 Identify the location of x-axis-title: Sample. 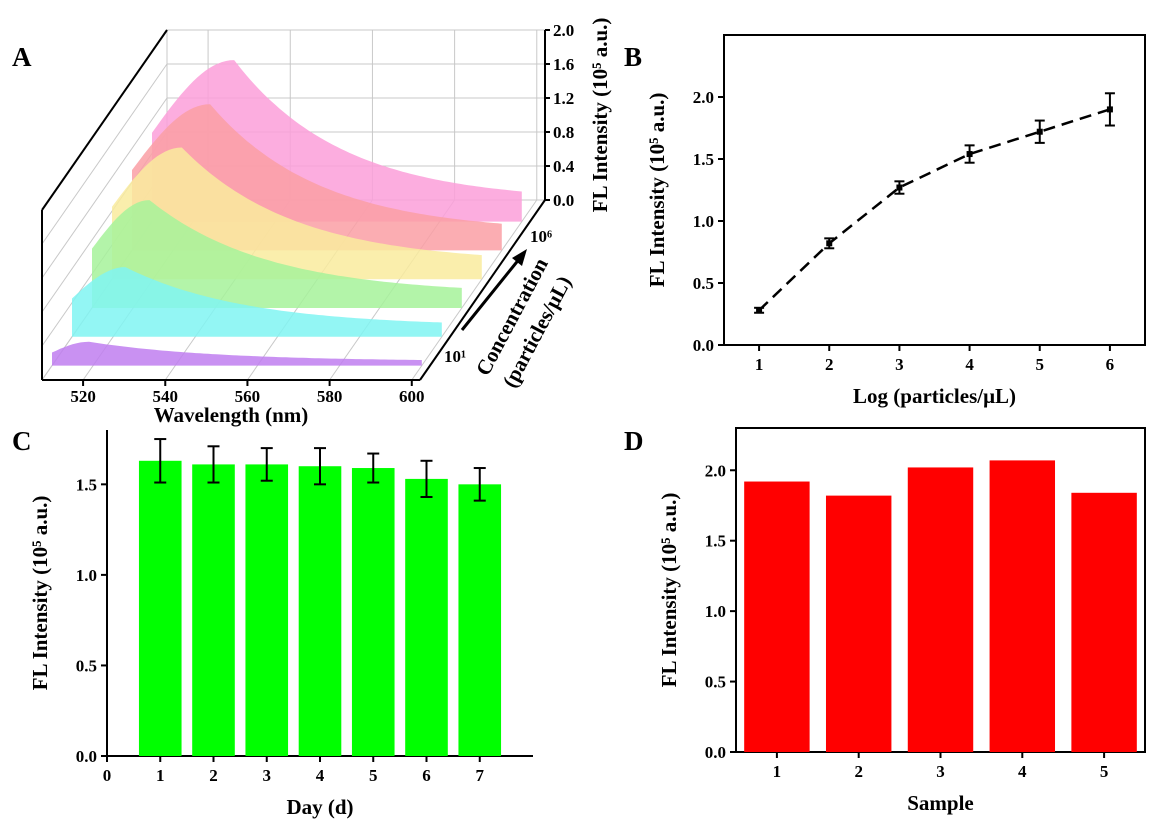
(940, 803).